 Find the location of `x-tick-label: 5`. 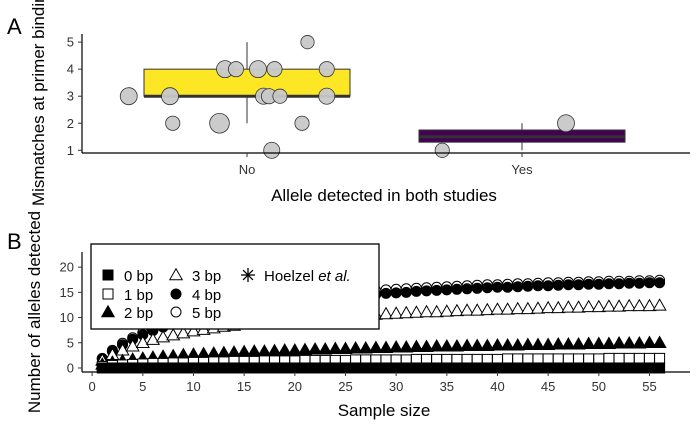

x-tick-label: 5 is located at coordinates (142, 386).